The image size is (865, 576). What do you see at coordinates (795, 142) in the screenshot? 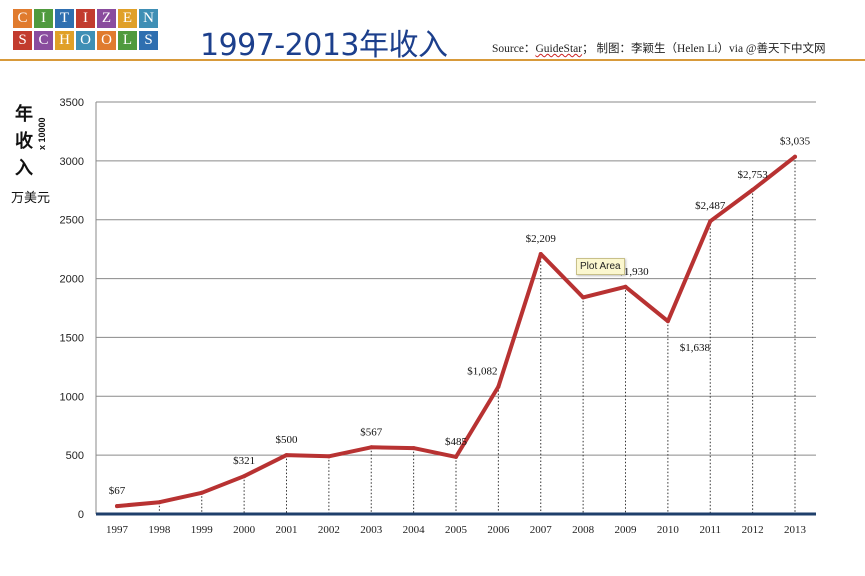
I see `data-label: $3,035` at bounding box center [795, 142].